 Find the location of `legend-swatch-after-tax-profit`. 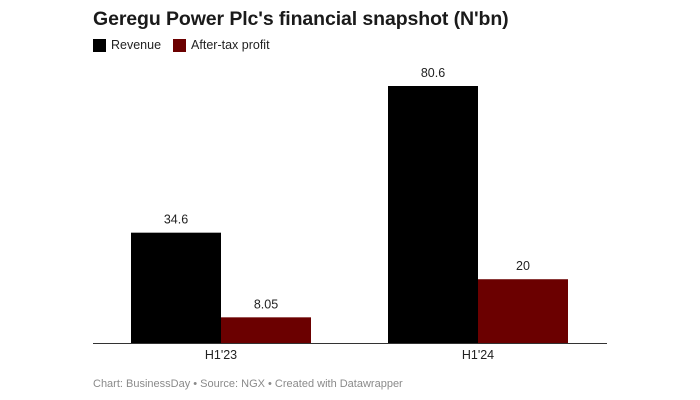

legend-swatch-after-tax-profit is located at coordinates (180, 45).